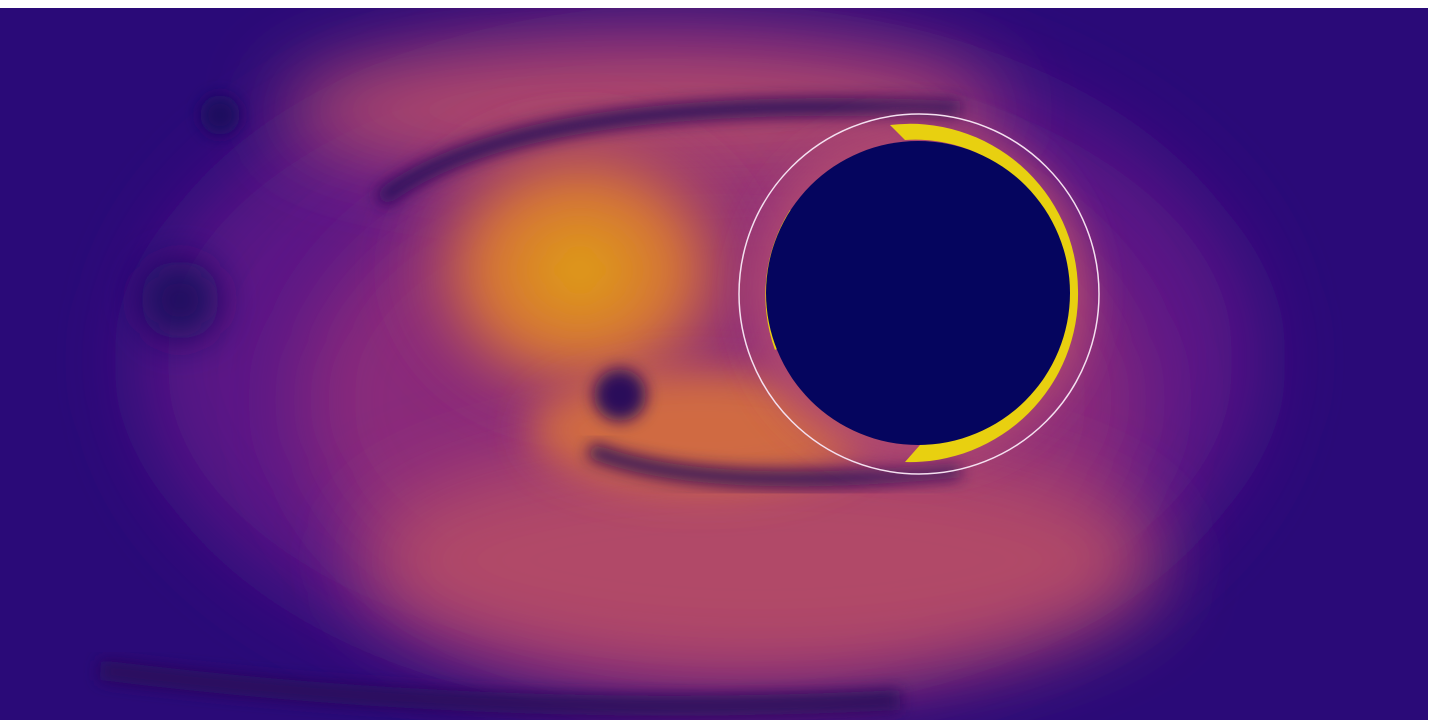 The height and width of the screenshot is (724, 1430). What do you see at coordinates (667, 152) in the screenshot?
I see `shear-line-top` at bounding box center [667, 152].